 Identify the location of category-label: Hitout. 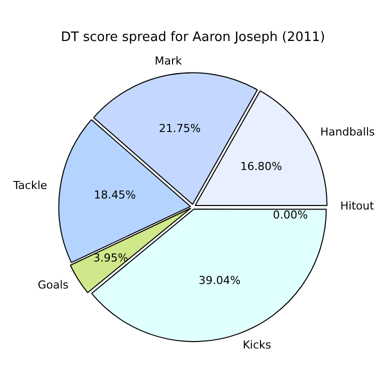
(357, 206).